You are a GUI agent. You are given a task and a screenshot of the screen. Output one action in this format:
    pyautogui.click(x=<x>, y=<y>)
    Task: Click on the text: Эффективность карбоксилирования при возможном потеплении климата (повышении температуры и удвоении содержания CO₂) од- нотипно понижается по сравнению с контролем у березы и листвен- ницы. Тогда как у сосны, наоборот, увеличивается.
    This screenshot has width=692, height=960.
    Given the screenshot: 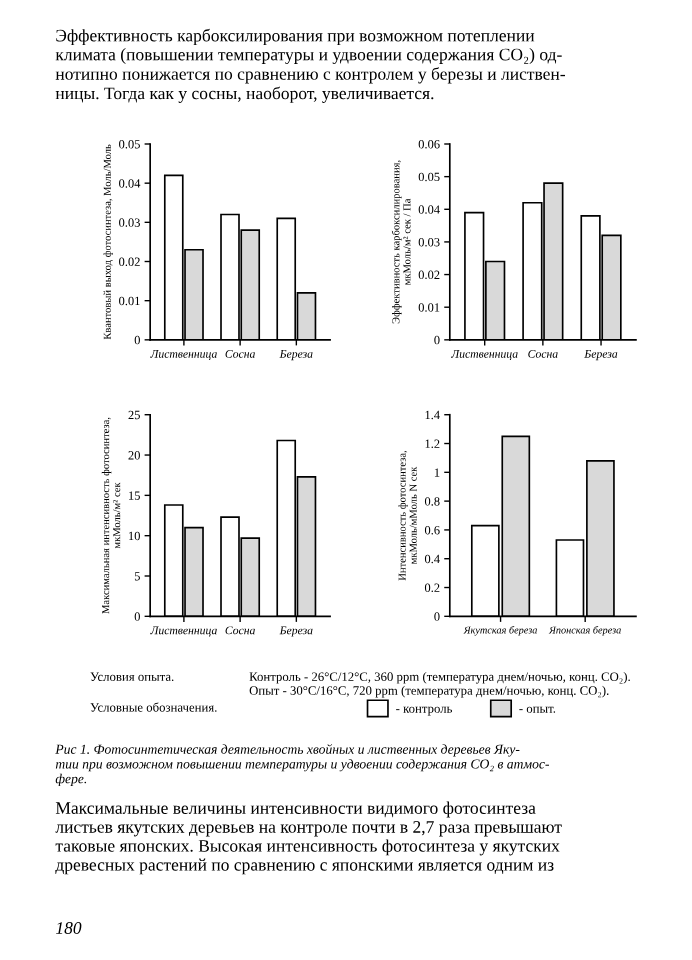 What is the action you would take?
    pyautogui.click(x=310, y=65)
    